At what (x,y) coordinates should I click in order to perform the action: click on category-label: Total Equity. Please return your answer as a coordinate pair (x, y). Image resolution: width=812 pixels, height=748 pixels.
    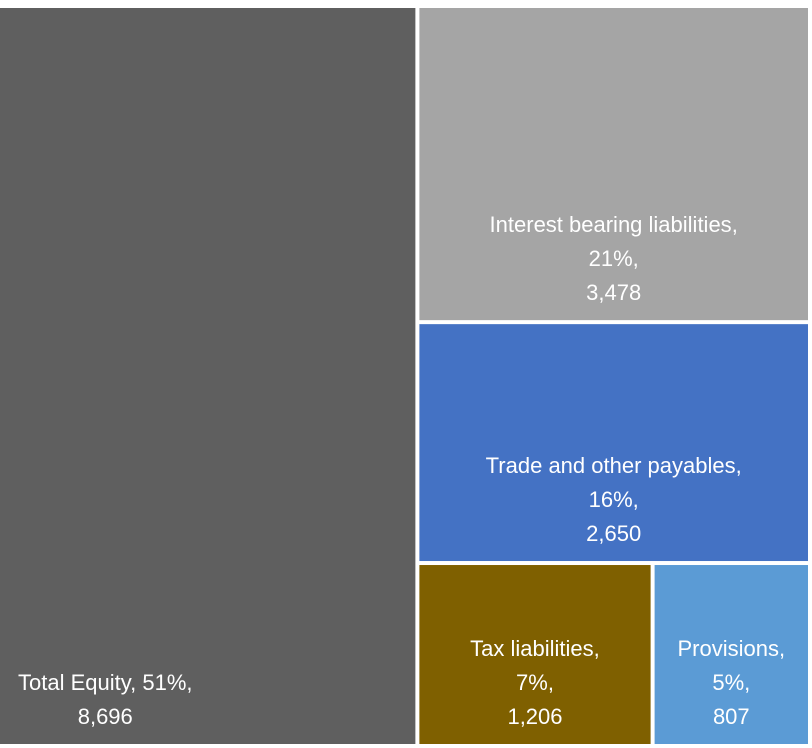
    Looking at the image, I should click on (75, 682).